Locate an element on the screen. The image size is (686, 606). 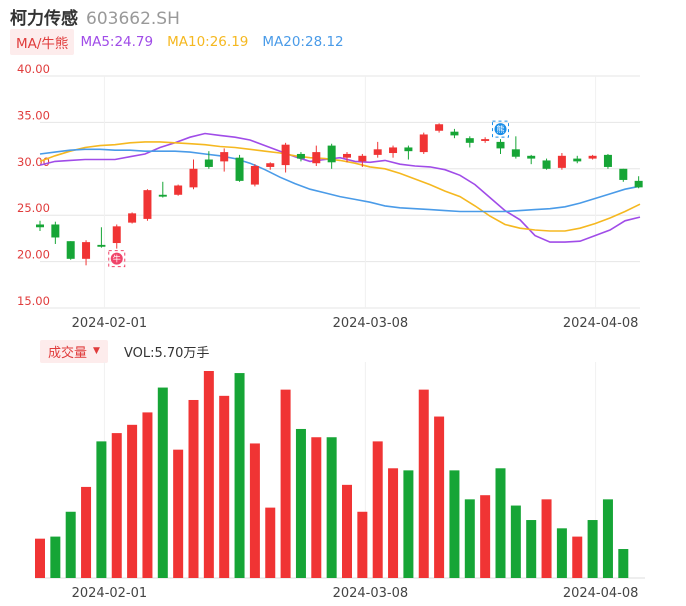
price-axis-tick-label: 35.00 is located at coordinates (33, 115).